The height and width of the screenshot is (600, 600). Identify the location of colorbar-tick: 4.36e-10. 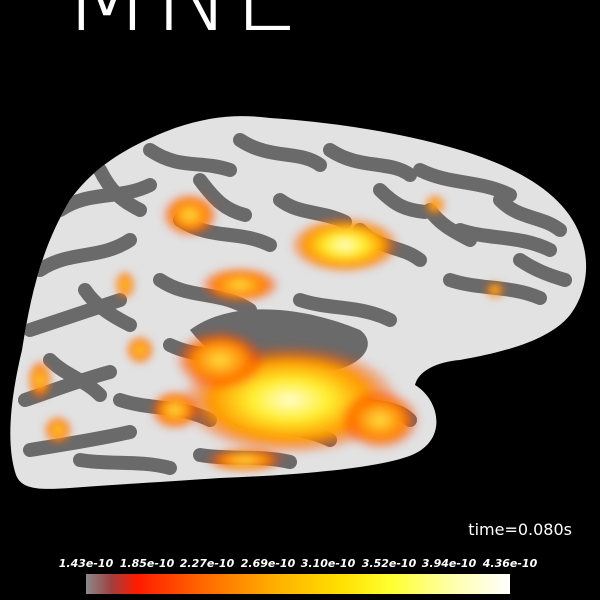
(510, 563).